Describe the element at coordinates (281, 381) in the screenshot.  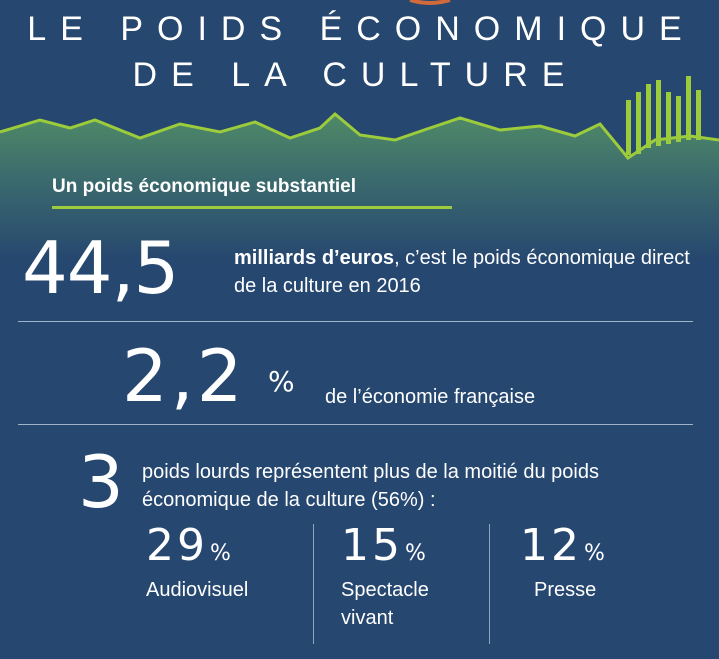
I see `stat2-unit: %` at that location.